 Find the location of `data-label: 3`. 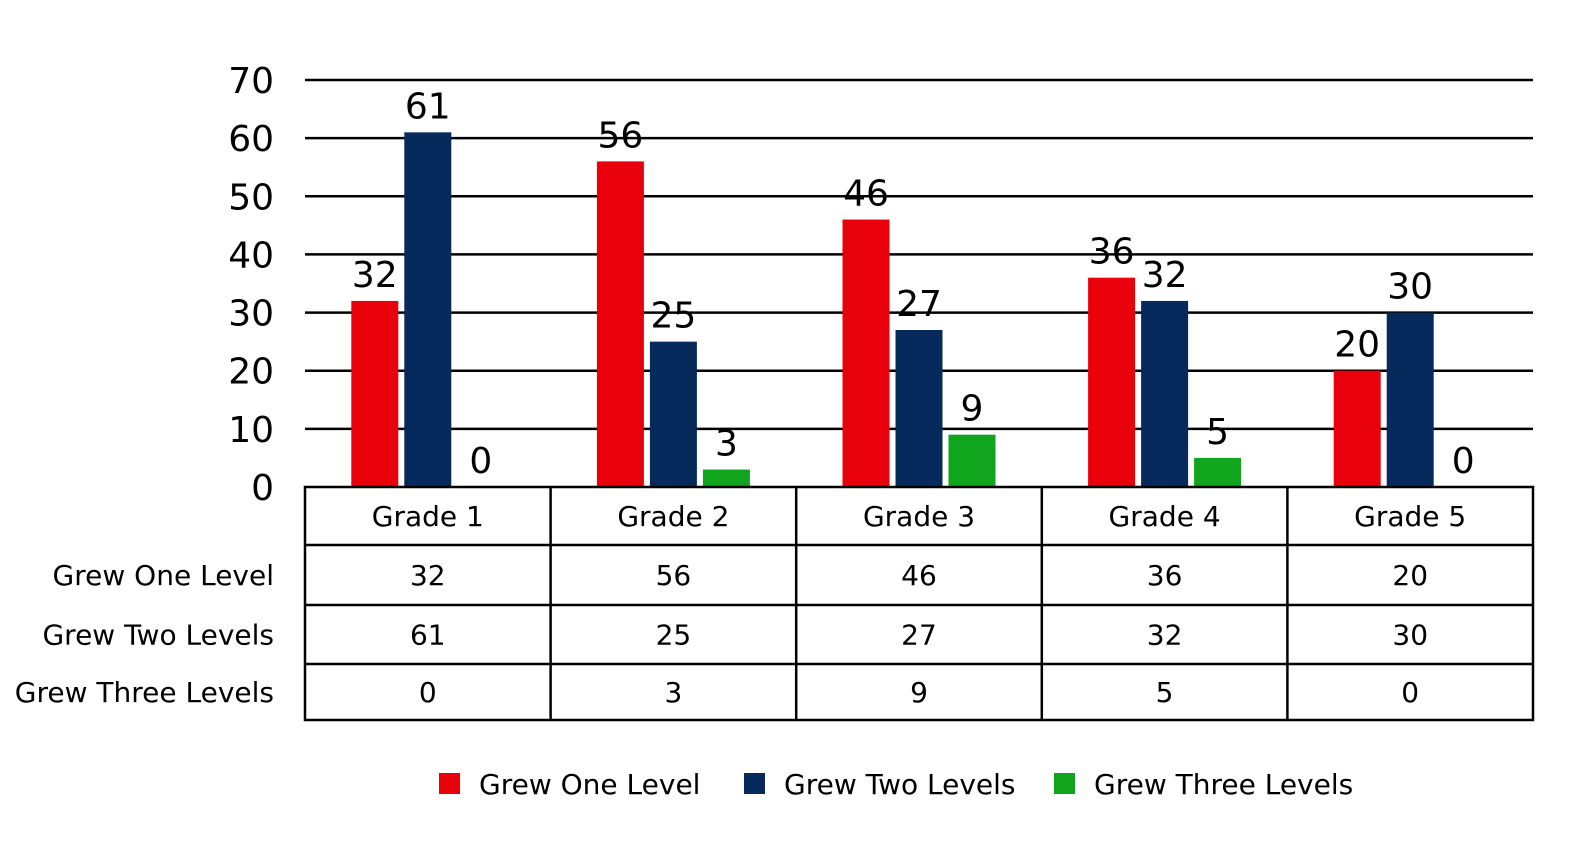

data-label: 3 is located at coordinates (726, 444).